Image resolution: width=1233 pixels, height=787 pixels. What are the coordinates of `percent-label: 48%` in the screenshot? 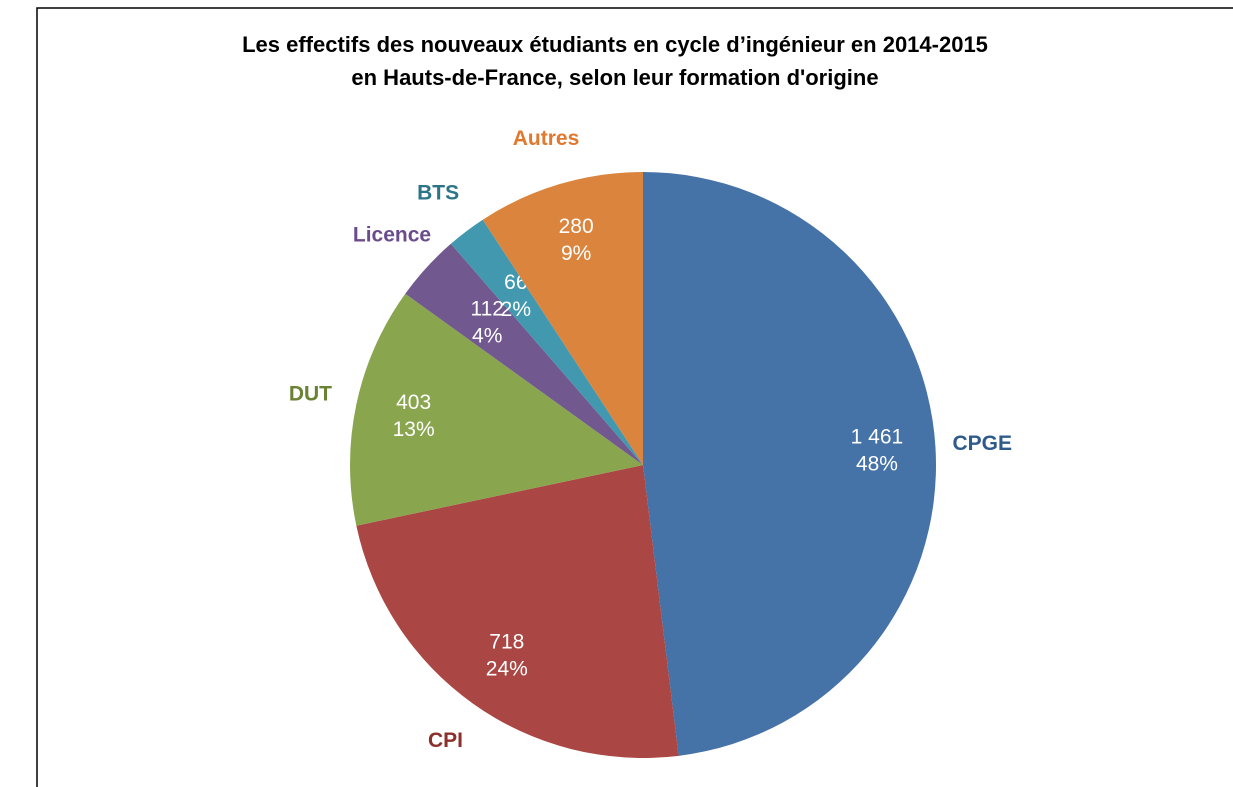 It's located at (877, 463).